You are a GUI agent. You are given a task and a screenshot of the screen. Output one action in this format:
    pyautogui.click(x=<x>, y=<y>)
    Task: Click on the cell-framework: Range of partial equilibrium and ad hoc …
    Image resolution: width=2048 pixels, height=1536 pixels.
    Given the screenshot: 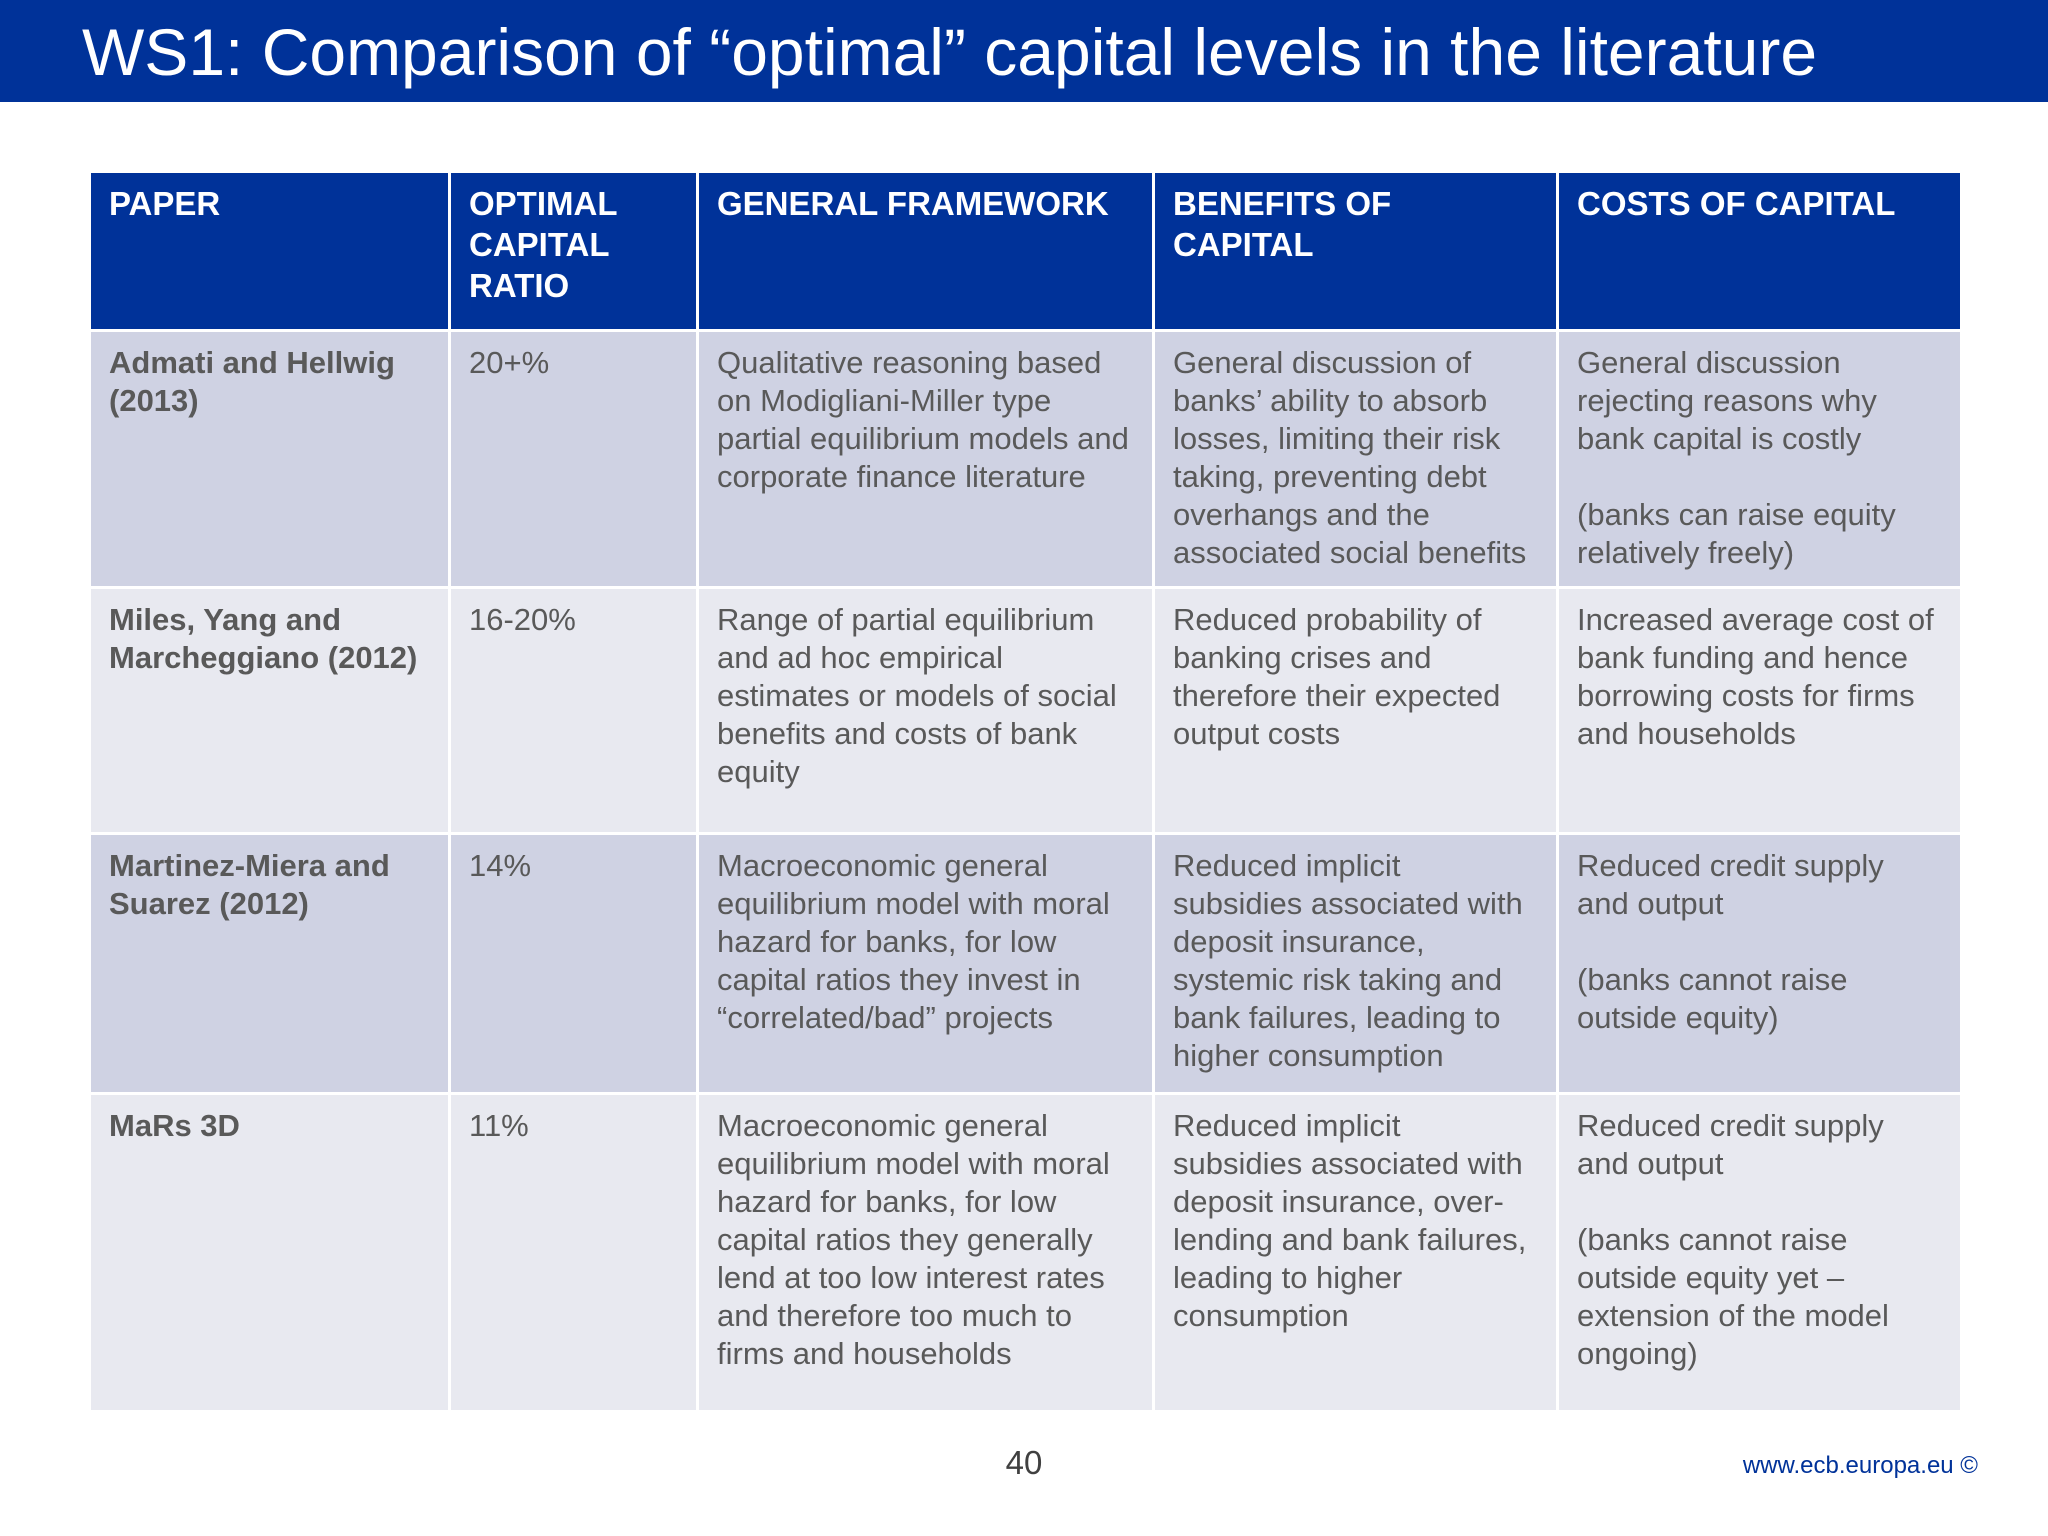 What is the action you would take?
    pyautogui.click(x=925, y=710)
    